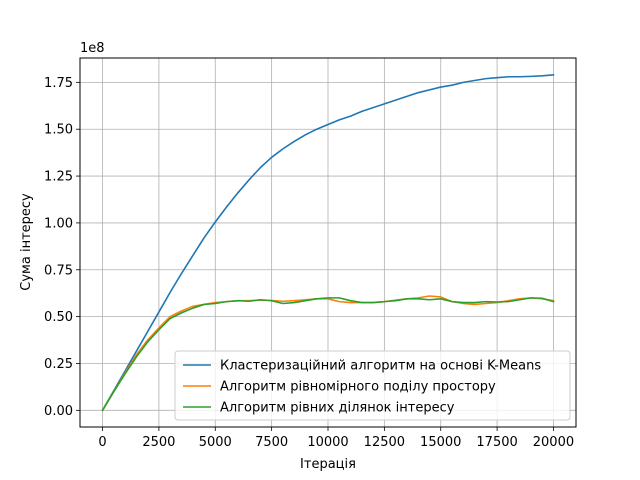 The width and height of the screenshot is (640, 480). Describe the element at coordinates (58, 270) in the screenshot. I see `y-tick-label: 0.75` at that location.